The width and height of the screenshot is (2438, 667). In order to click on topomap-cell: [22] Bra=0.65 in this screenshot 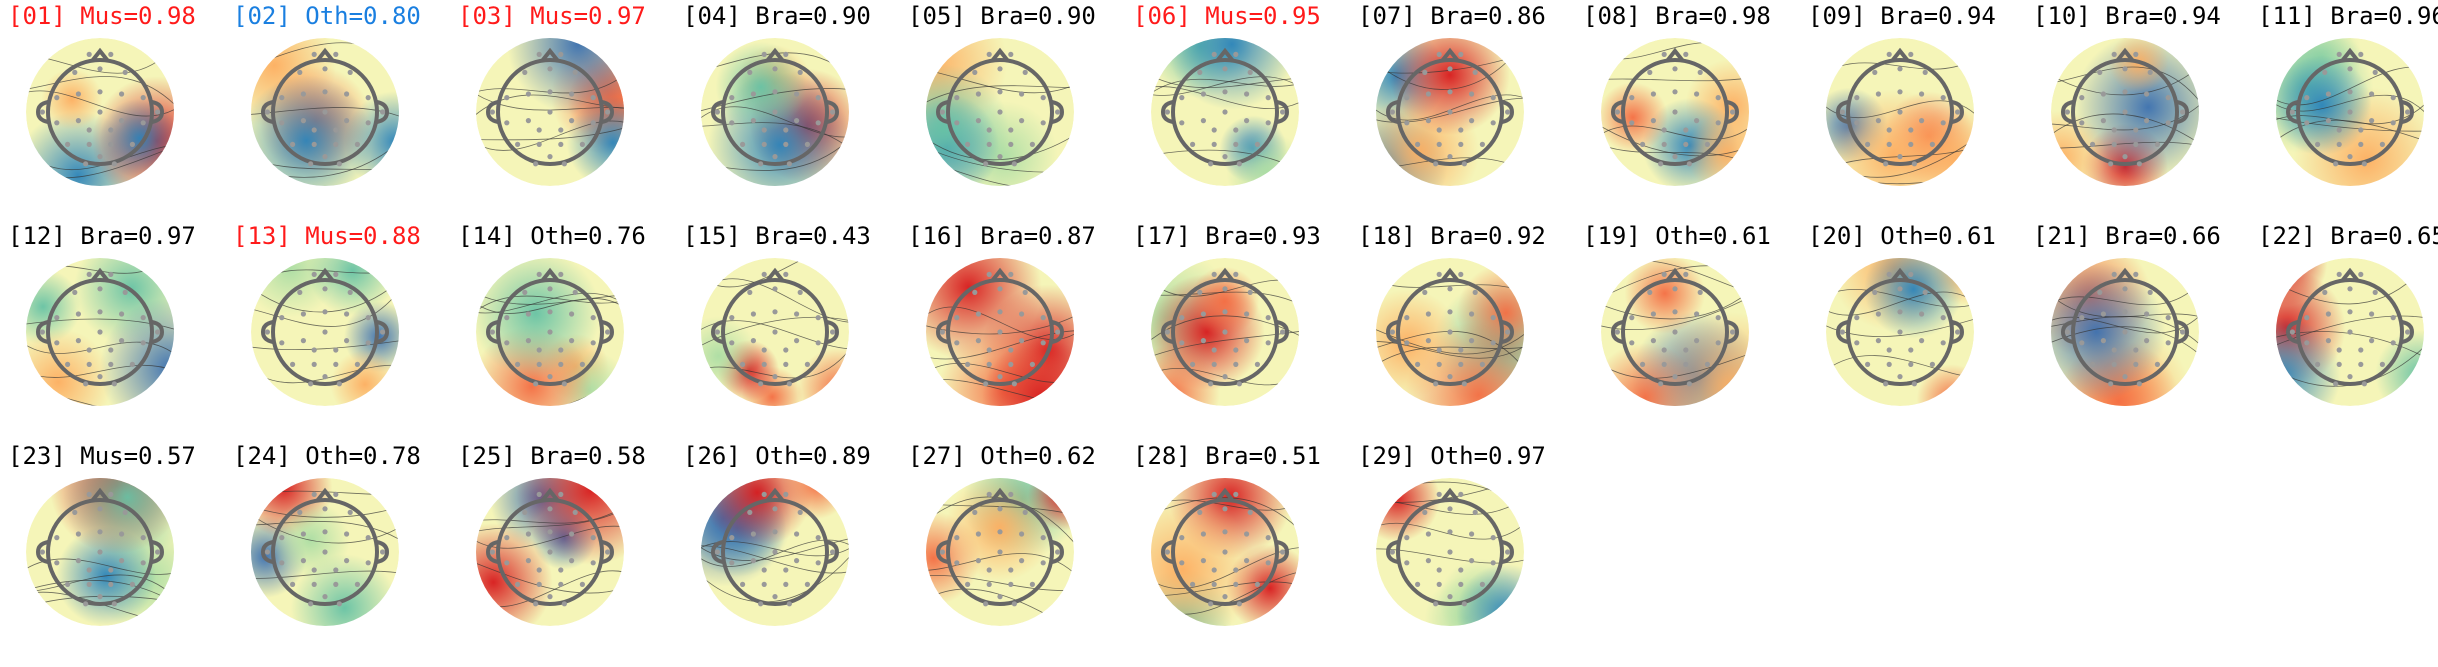, I will do `click(2348, 327)`.